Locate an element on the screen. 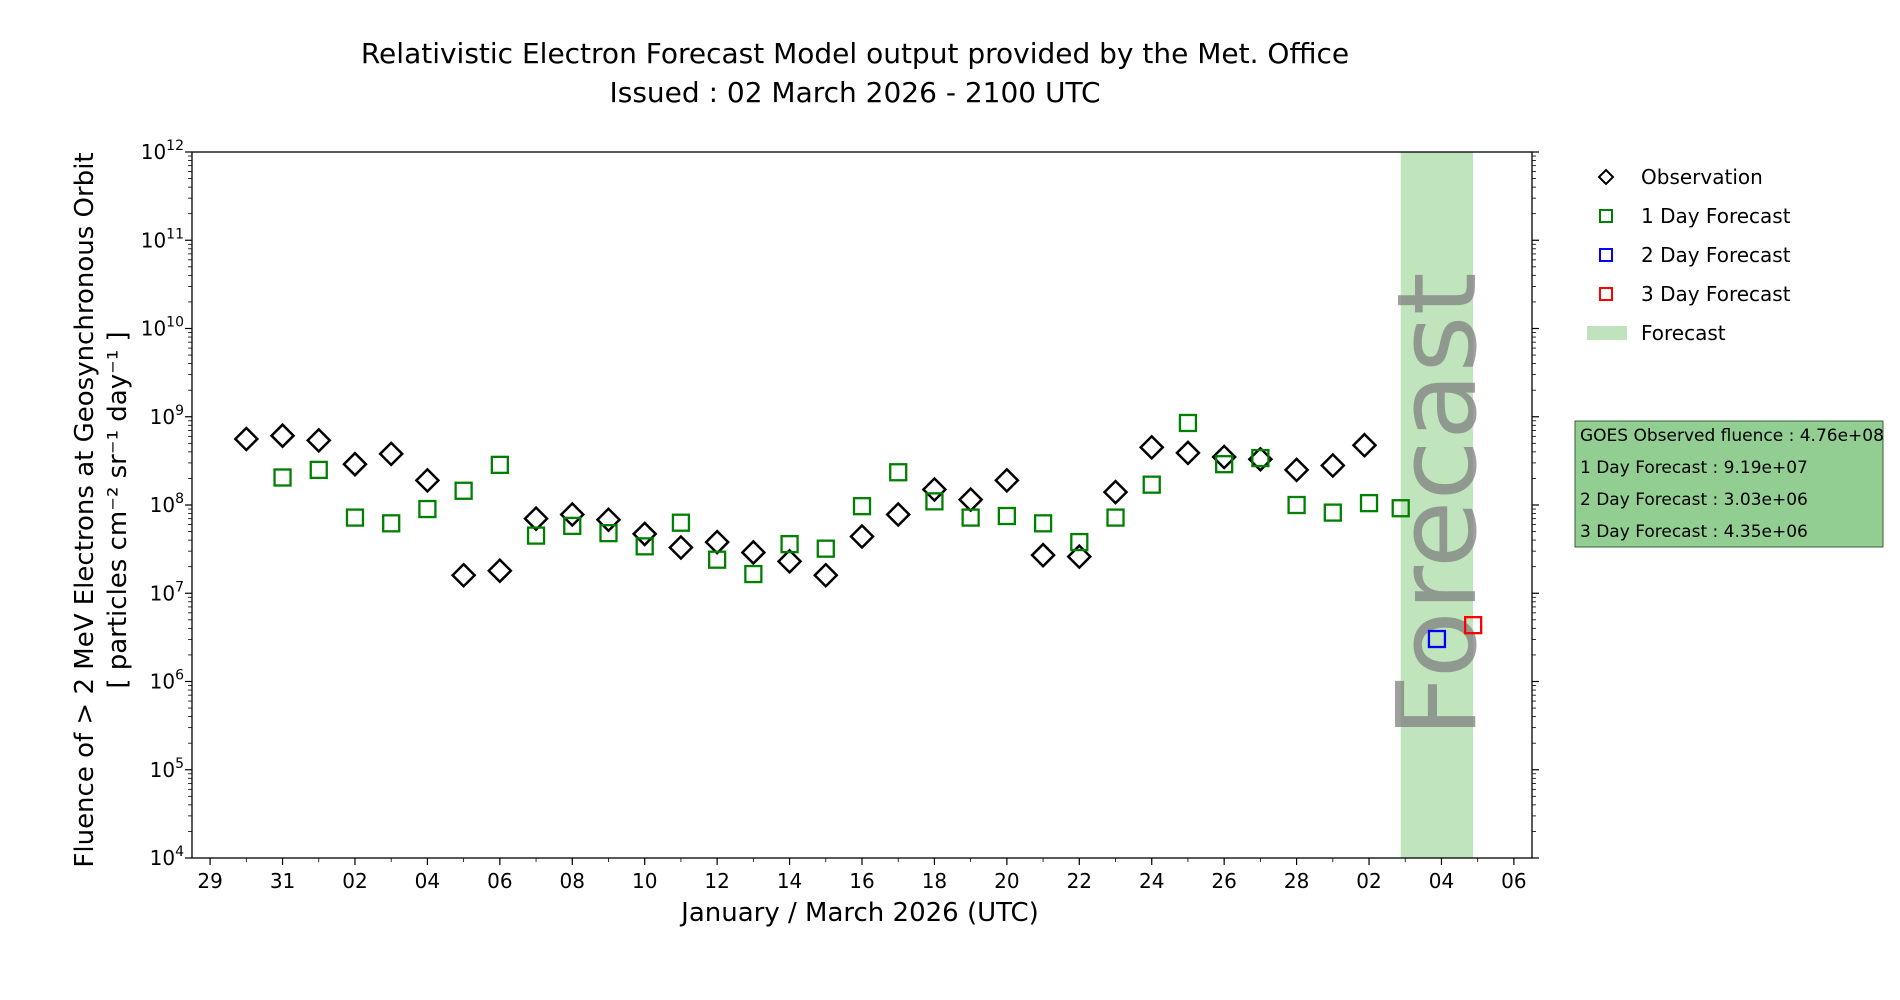  y-tick-label: 10⁷ is located at coordinates (167, 592).